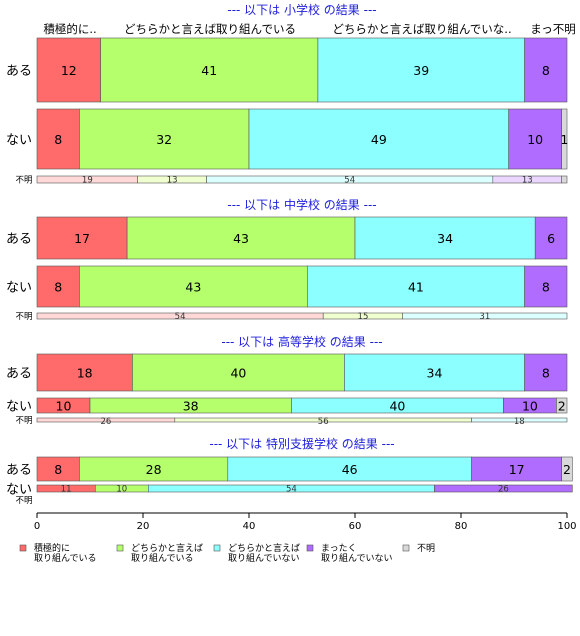  I want to click on legend-label: どちらかと言えば取り組んでいる, so click(167, 553).